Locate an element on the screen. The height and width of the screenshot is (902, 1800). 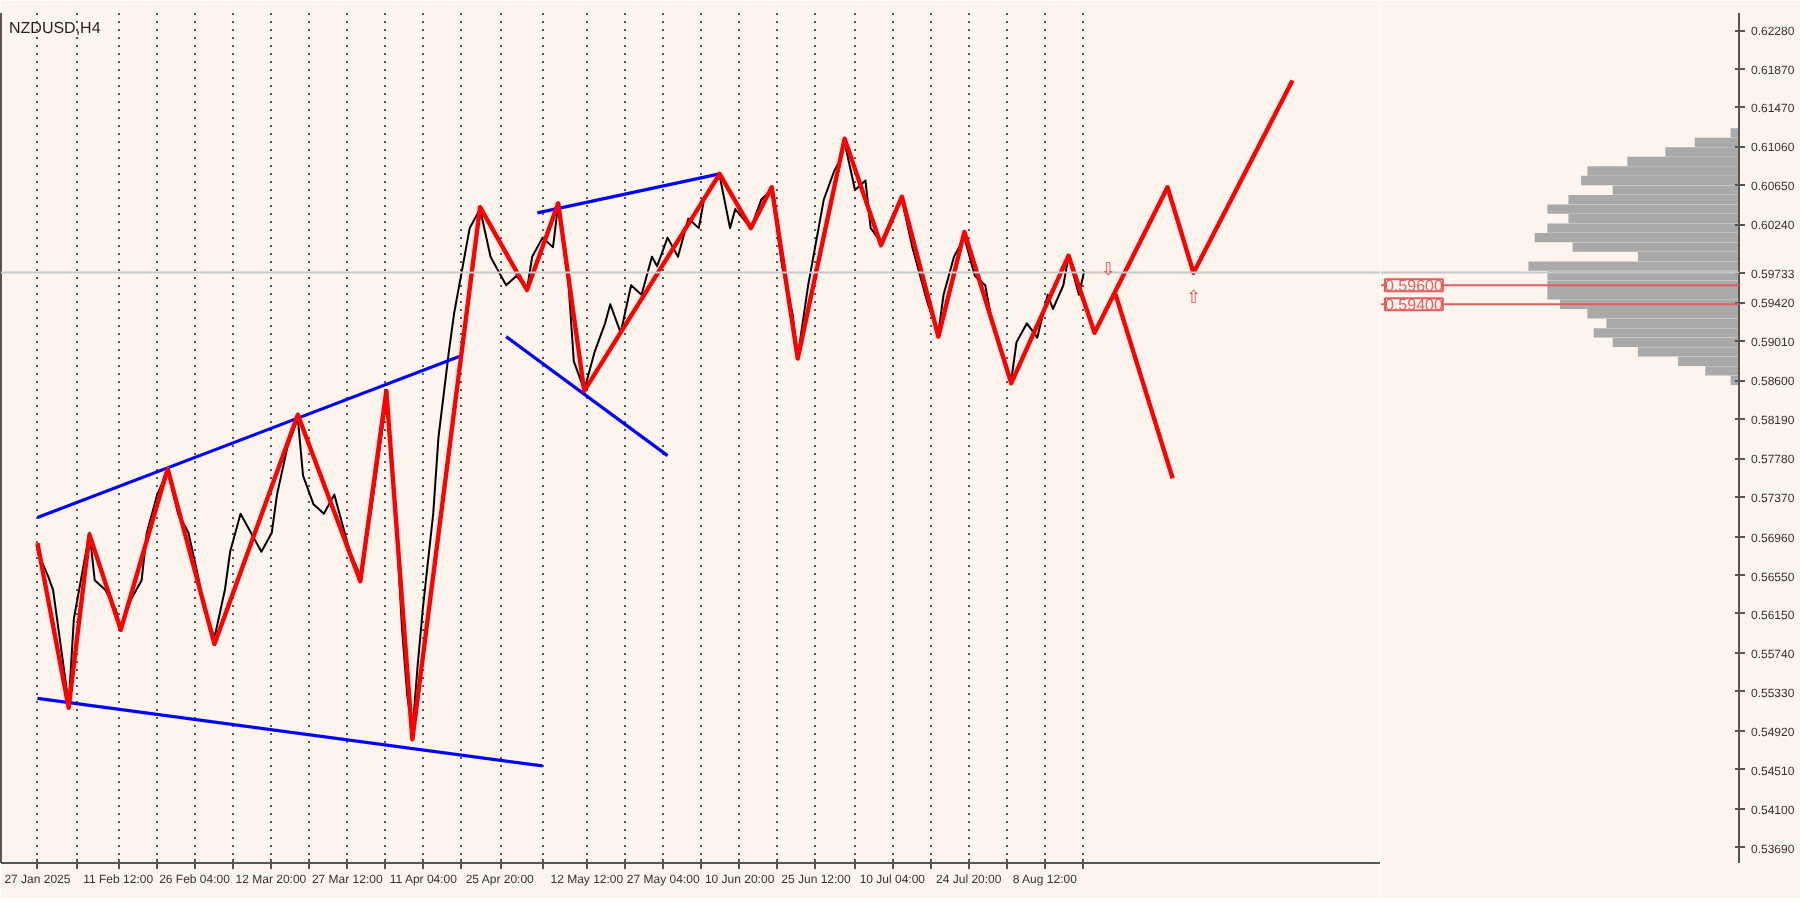
annotation: ⇩ is located at coordinates (1108, 270).